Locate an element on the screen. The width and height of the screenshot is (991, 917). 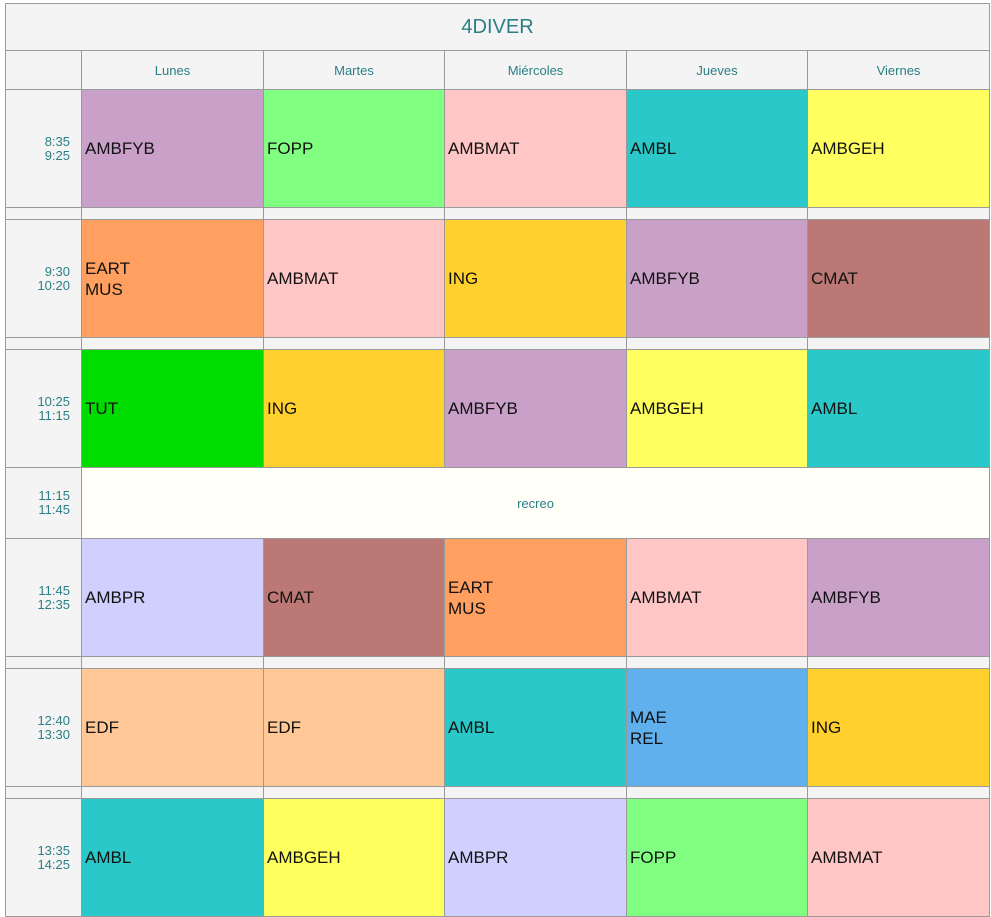
start-time: 9:30 is located at coordinates (57, 271).